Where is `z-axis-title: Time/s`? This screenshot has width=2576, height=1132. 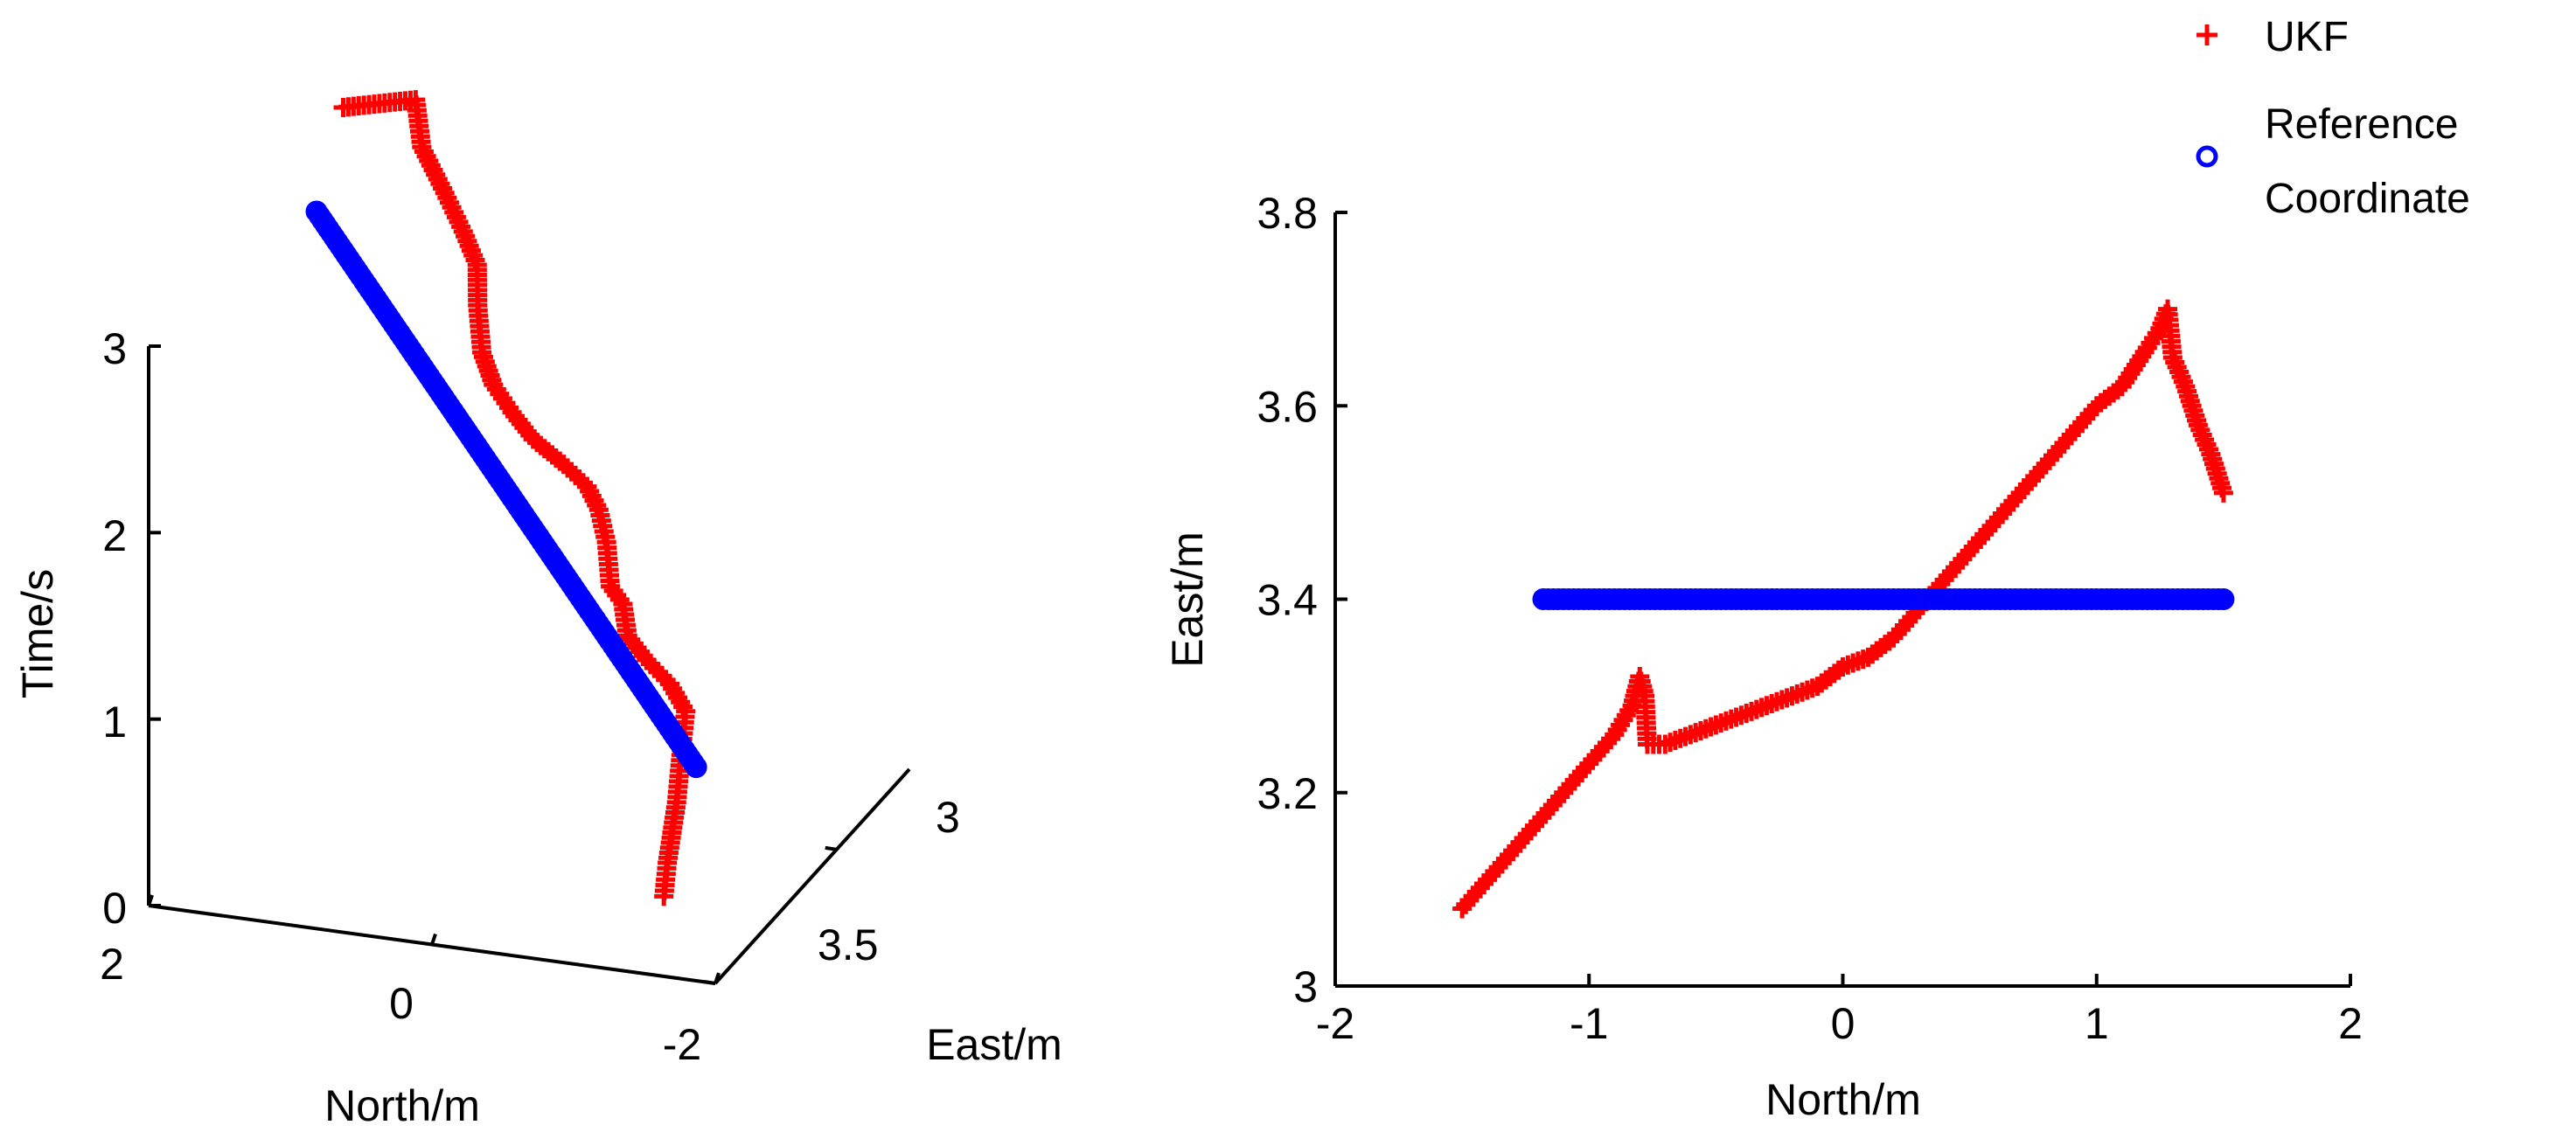
z-axis-title: Time/s is located at coordinates (37, 633).